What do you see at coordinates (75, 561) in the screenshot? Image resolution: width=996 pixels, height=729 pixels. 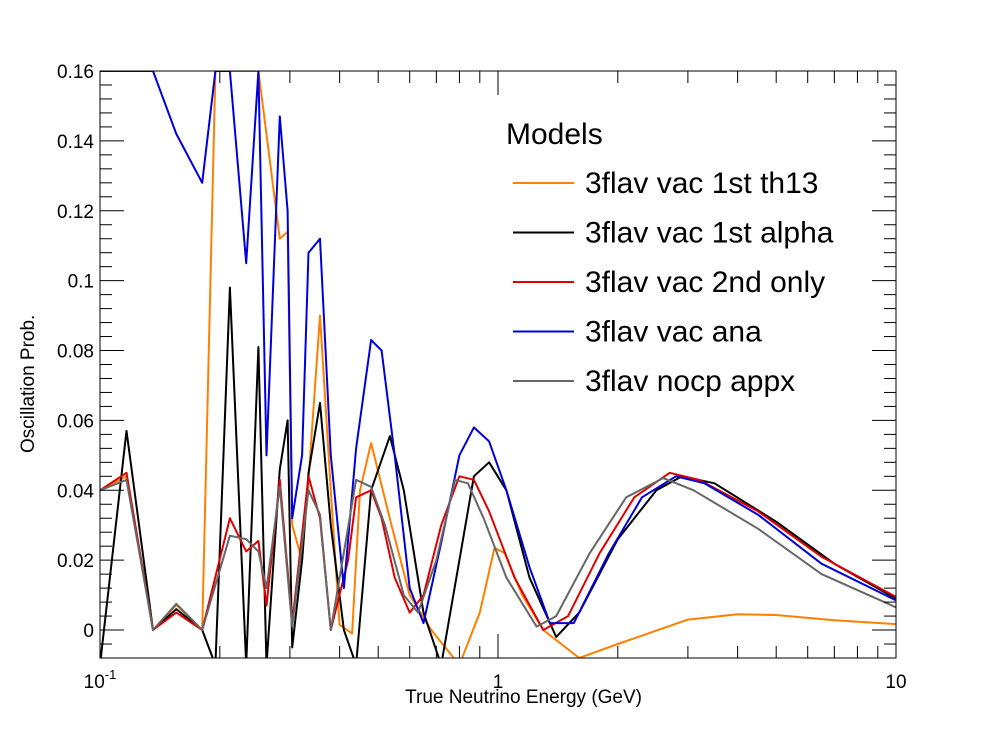 I see `y-tick-label: 0.02` at bounding box center [75, 561].